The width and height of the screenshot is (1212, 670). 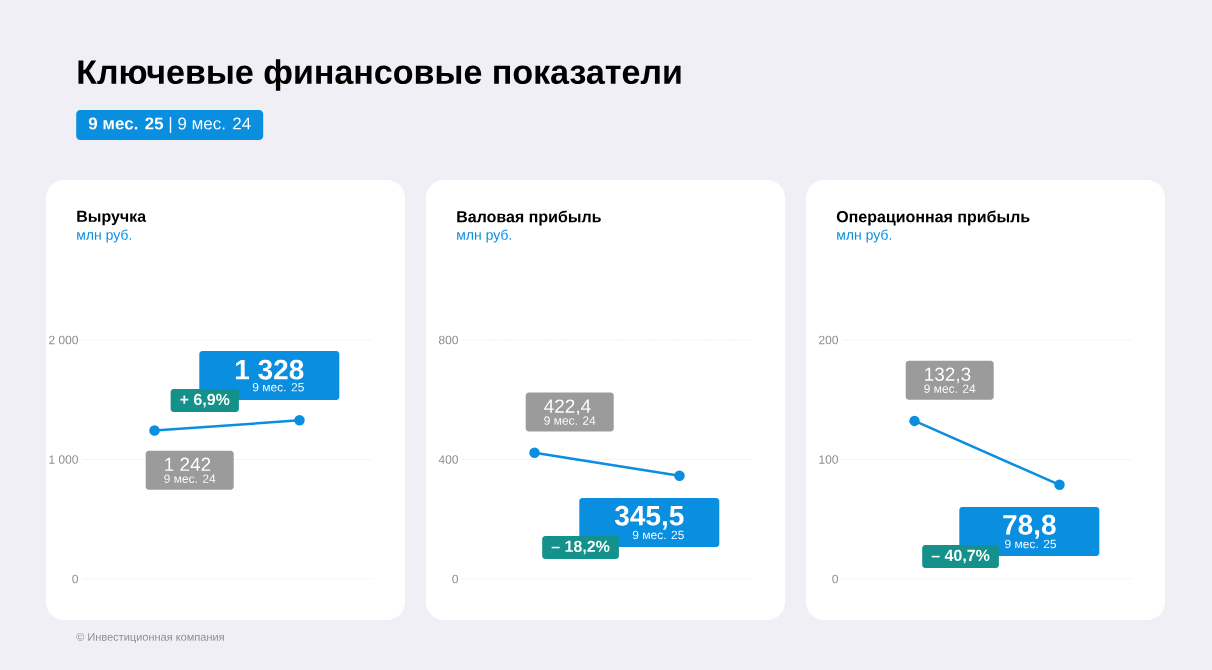 I want to click on chart-title: Операционная прибыль, so click(x=933, y=218).